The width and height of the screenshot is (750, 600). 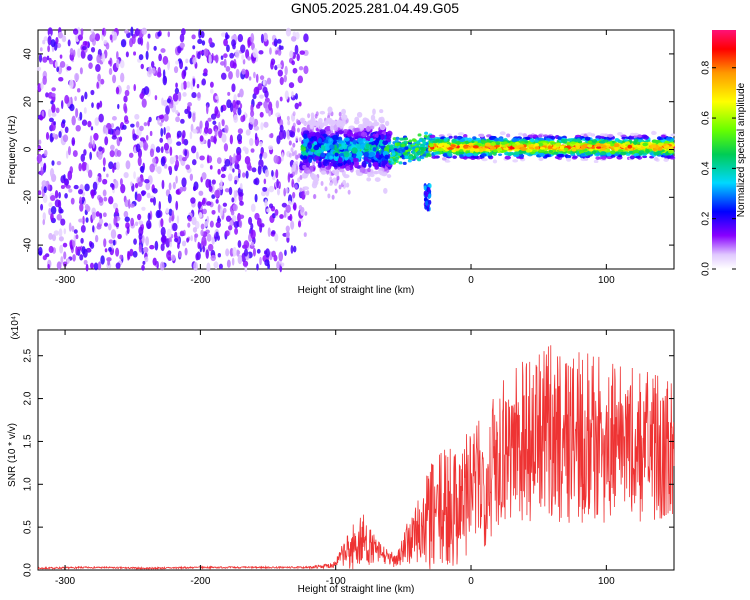 I want to click on snr-y-tick-label: 0.0, so click(x=28, y=570).